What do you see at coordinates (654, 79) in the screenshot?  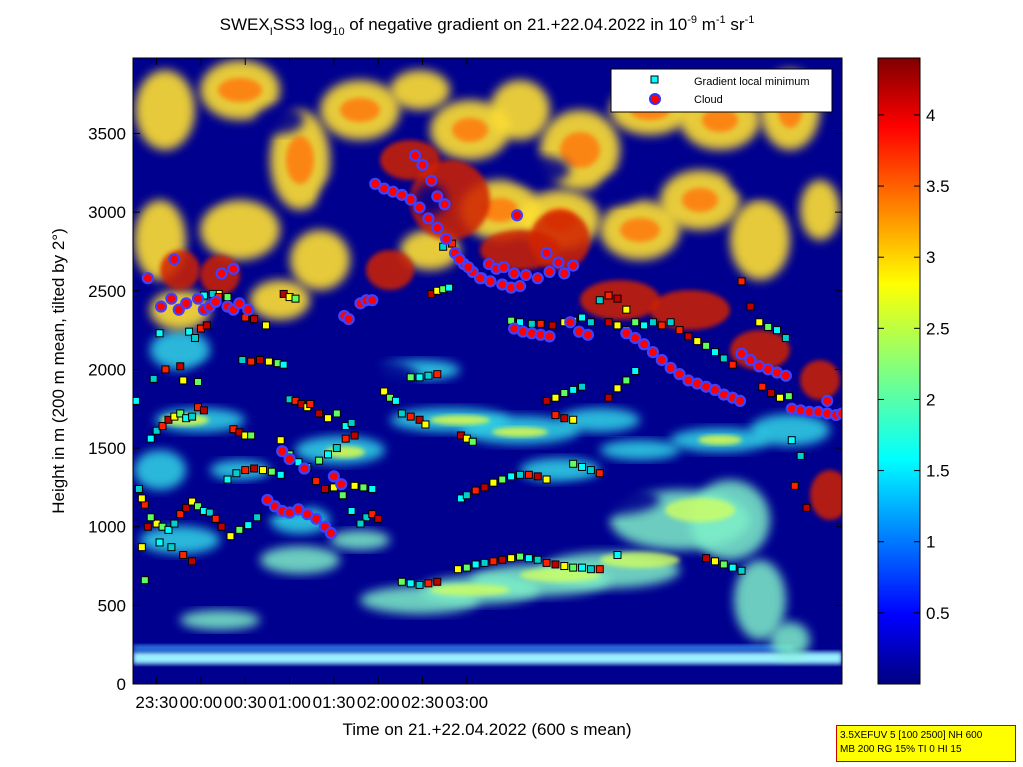 I see `legend-marker-gradient-min` at bounding box center [654, 79].